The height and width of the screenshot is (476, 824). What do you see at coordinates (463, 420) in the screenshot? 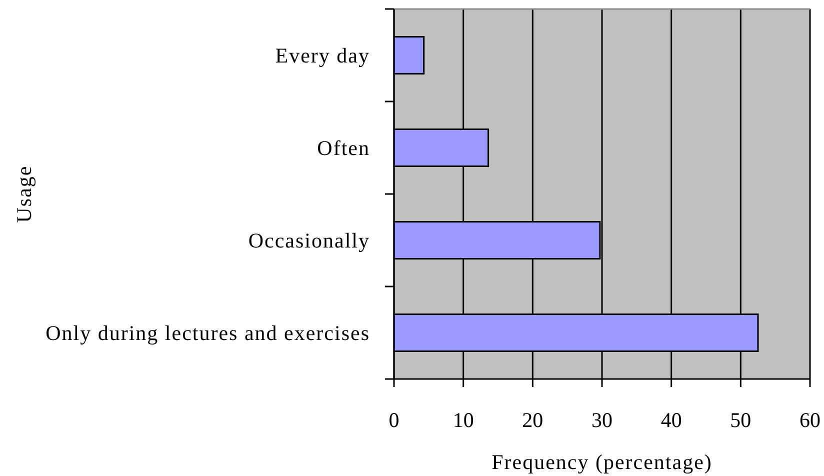
I see `x-tick-label: 10` at bounding box center [463, 420].